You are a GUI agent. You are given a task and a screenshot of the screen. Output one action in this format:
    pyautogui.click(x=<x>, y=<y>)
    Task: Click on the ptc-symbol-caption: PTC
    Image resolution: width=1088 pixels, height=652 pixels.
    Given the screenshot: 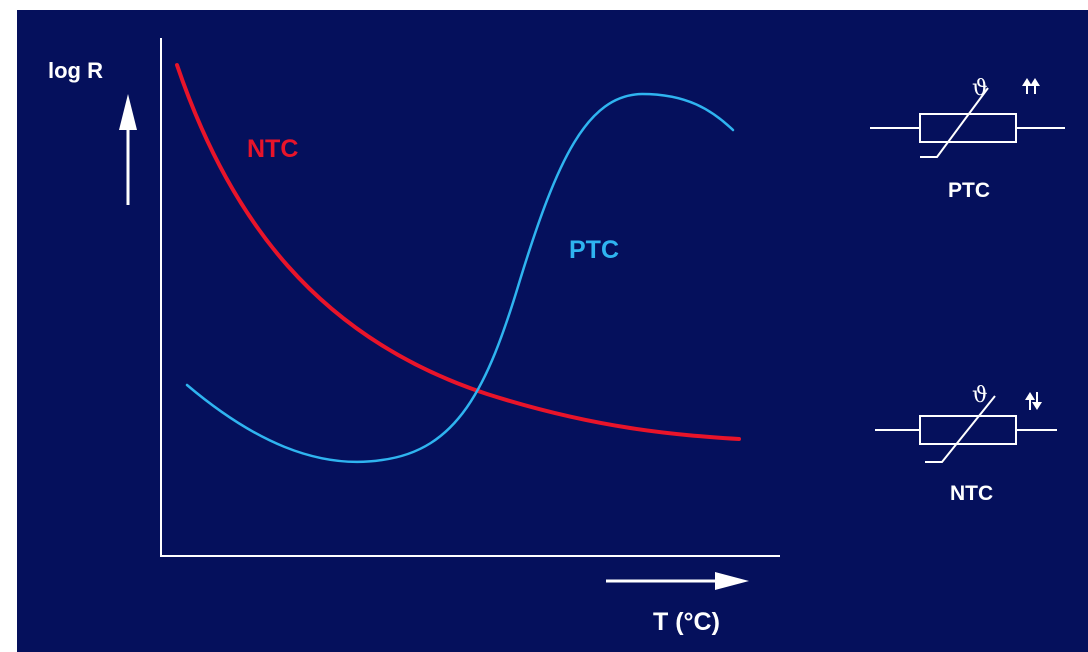 What is the action you would take?
    pyautogui.click(x=969, y=190)
    